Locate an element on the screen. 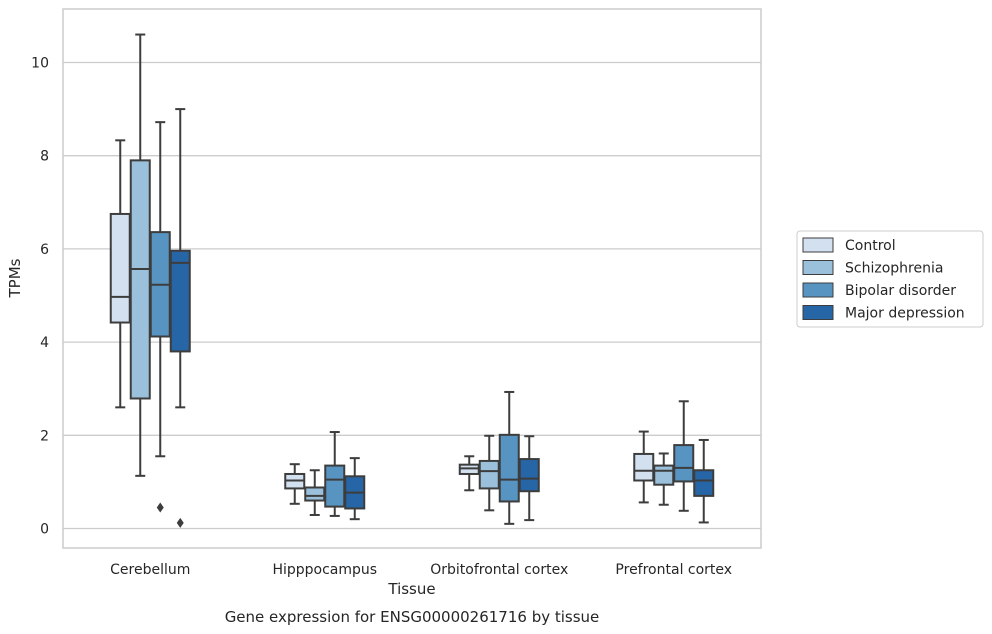  legend-label: Schizophrenia is located at coordinates (894, 269).